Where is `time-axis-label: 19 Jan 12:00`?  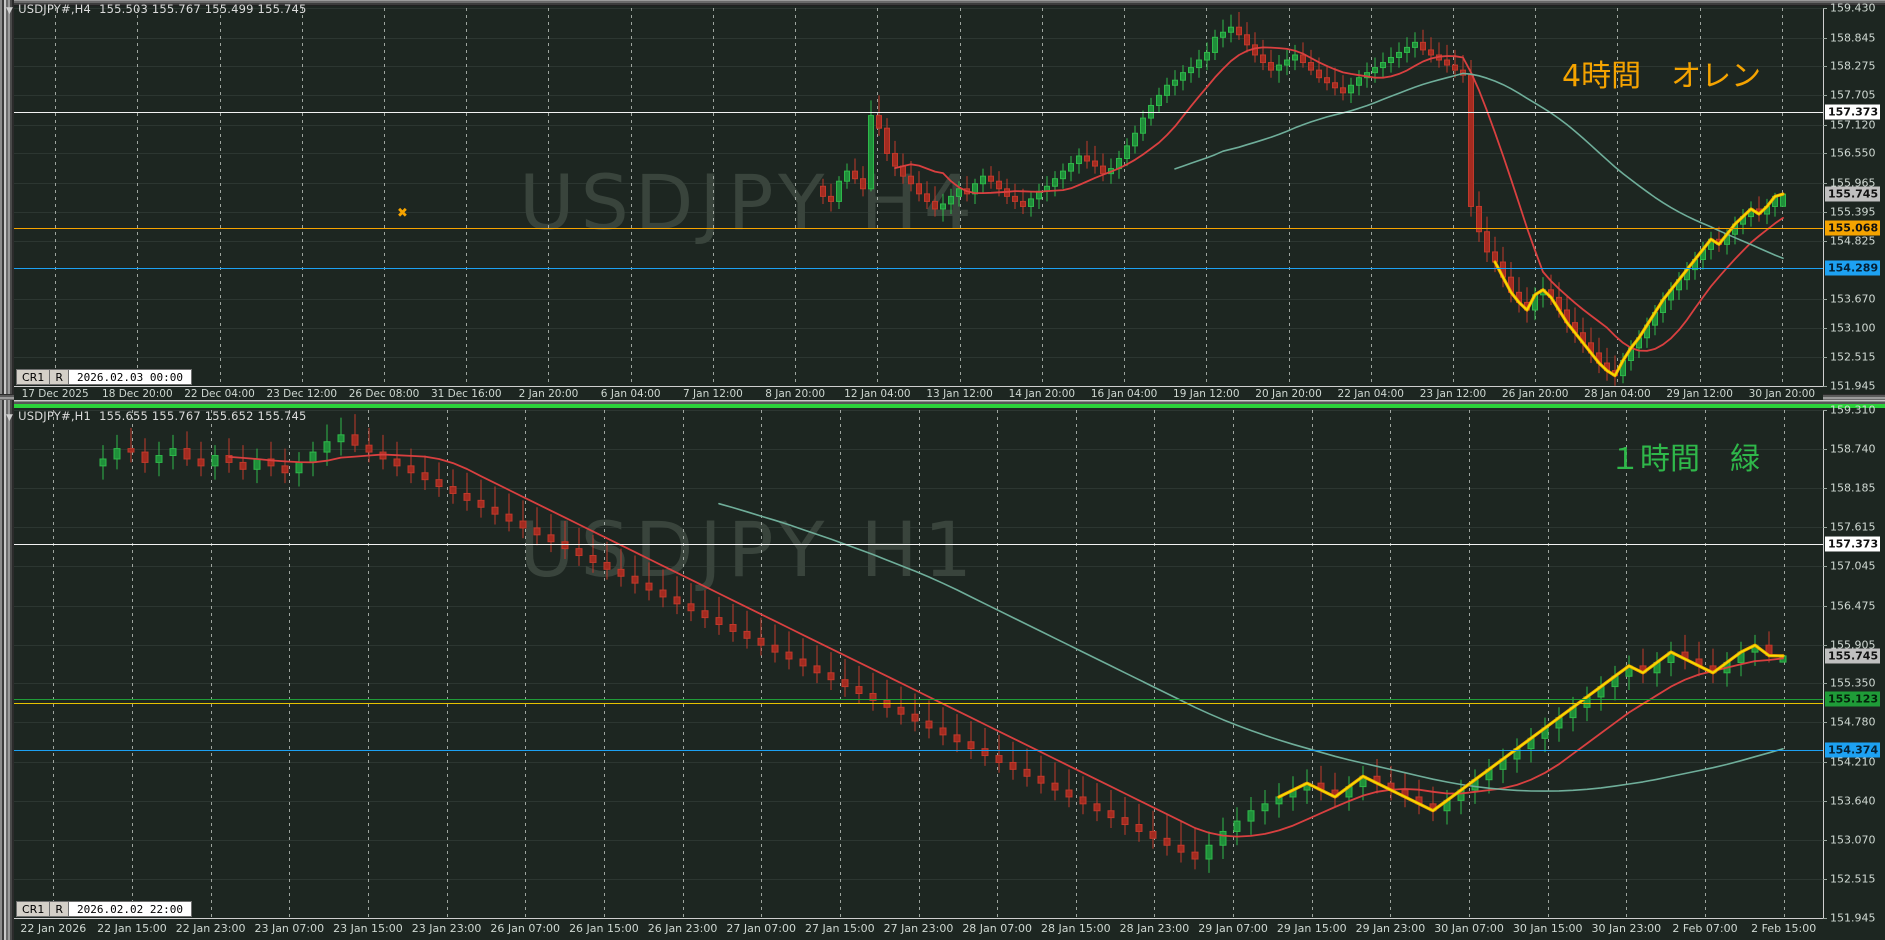 time-axis-label: 19 Jan 12:00 is located at coordinates (1206, 394).